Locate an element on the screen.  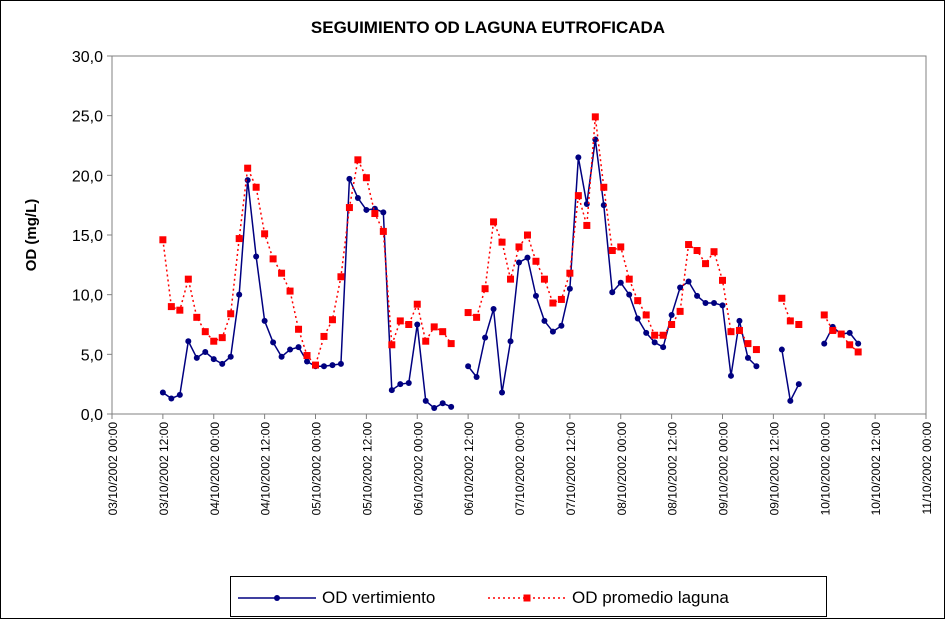
legend-label: OD vertimiento is located at coordinates (378, 597).